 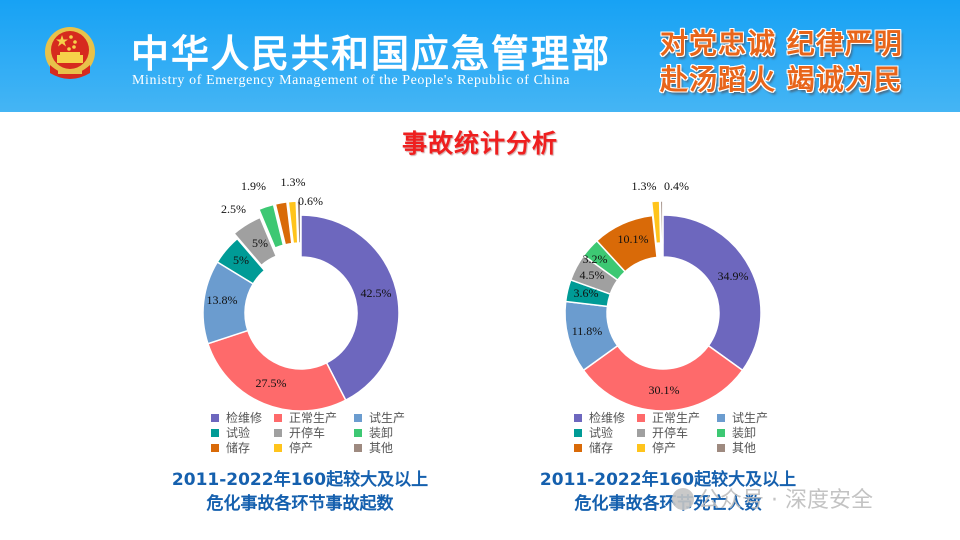 What do you see at coordinates (676, 186) in the screenshot?
I see `slice-label: 0.4%` at bounding box center [676, 186].